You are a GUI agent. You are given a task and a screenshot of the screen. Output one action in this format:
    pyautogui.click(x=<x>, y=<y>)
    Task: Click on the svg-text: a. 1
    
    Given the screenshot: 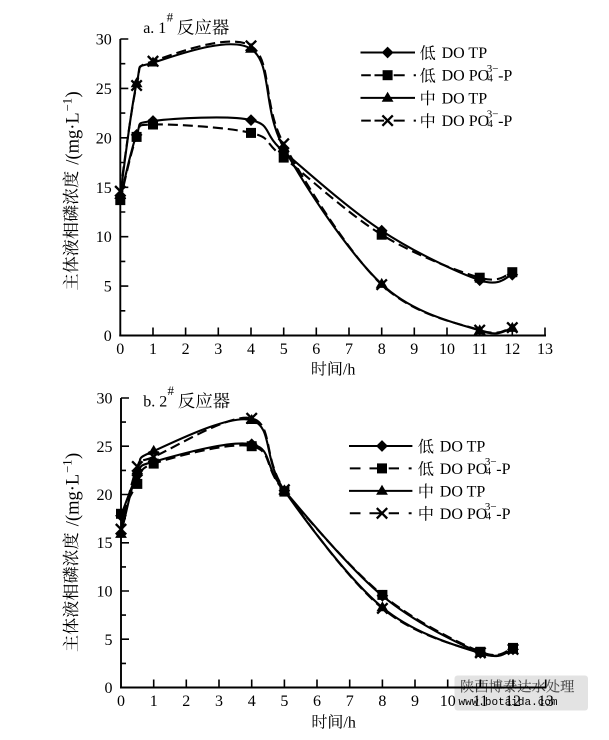 What is the action you would take?
    pyautogui.click(x=154, y=28)
    